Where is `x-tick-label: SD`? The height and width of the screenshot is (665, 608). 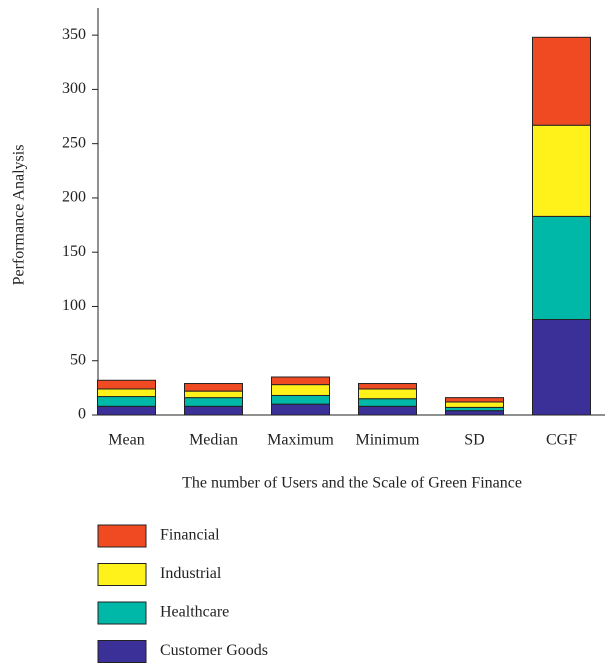 x-tick-label: SD is located at coordinates (474, 440).